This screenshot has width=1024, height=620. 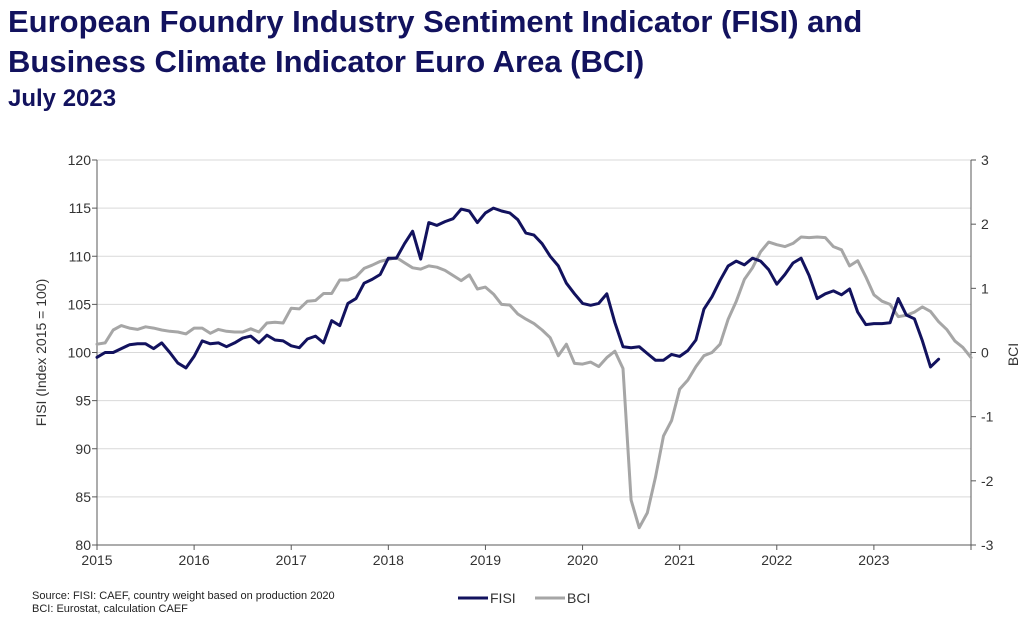 I want to click on x-tick-label: 2016, so click(x=194, y=560).